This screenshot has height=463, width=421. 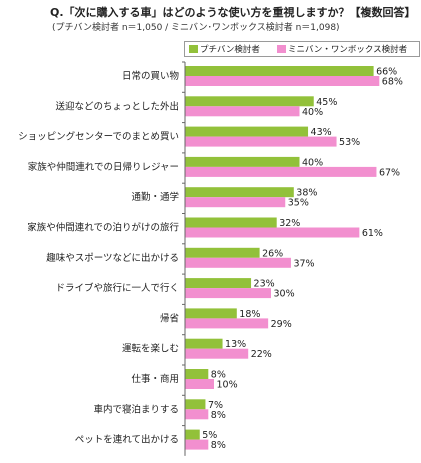 What do you see at coordinates (289, 223) in the screenshot?
I see `data-label: 32%` at bounding box center [289, 223].